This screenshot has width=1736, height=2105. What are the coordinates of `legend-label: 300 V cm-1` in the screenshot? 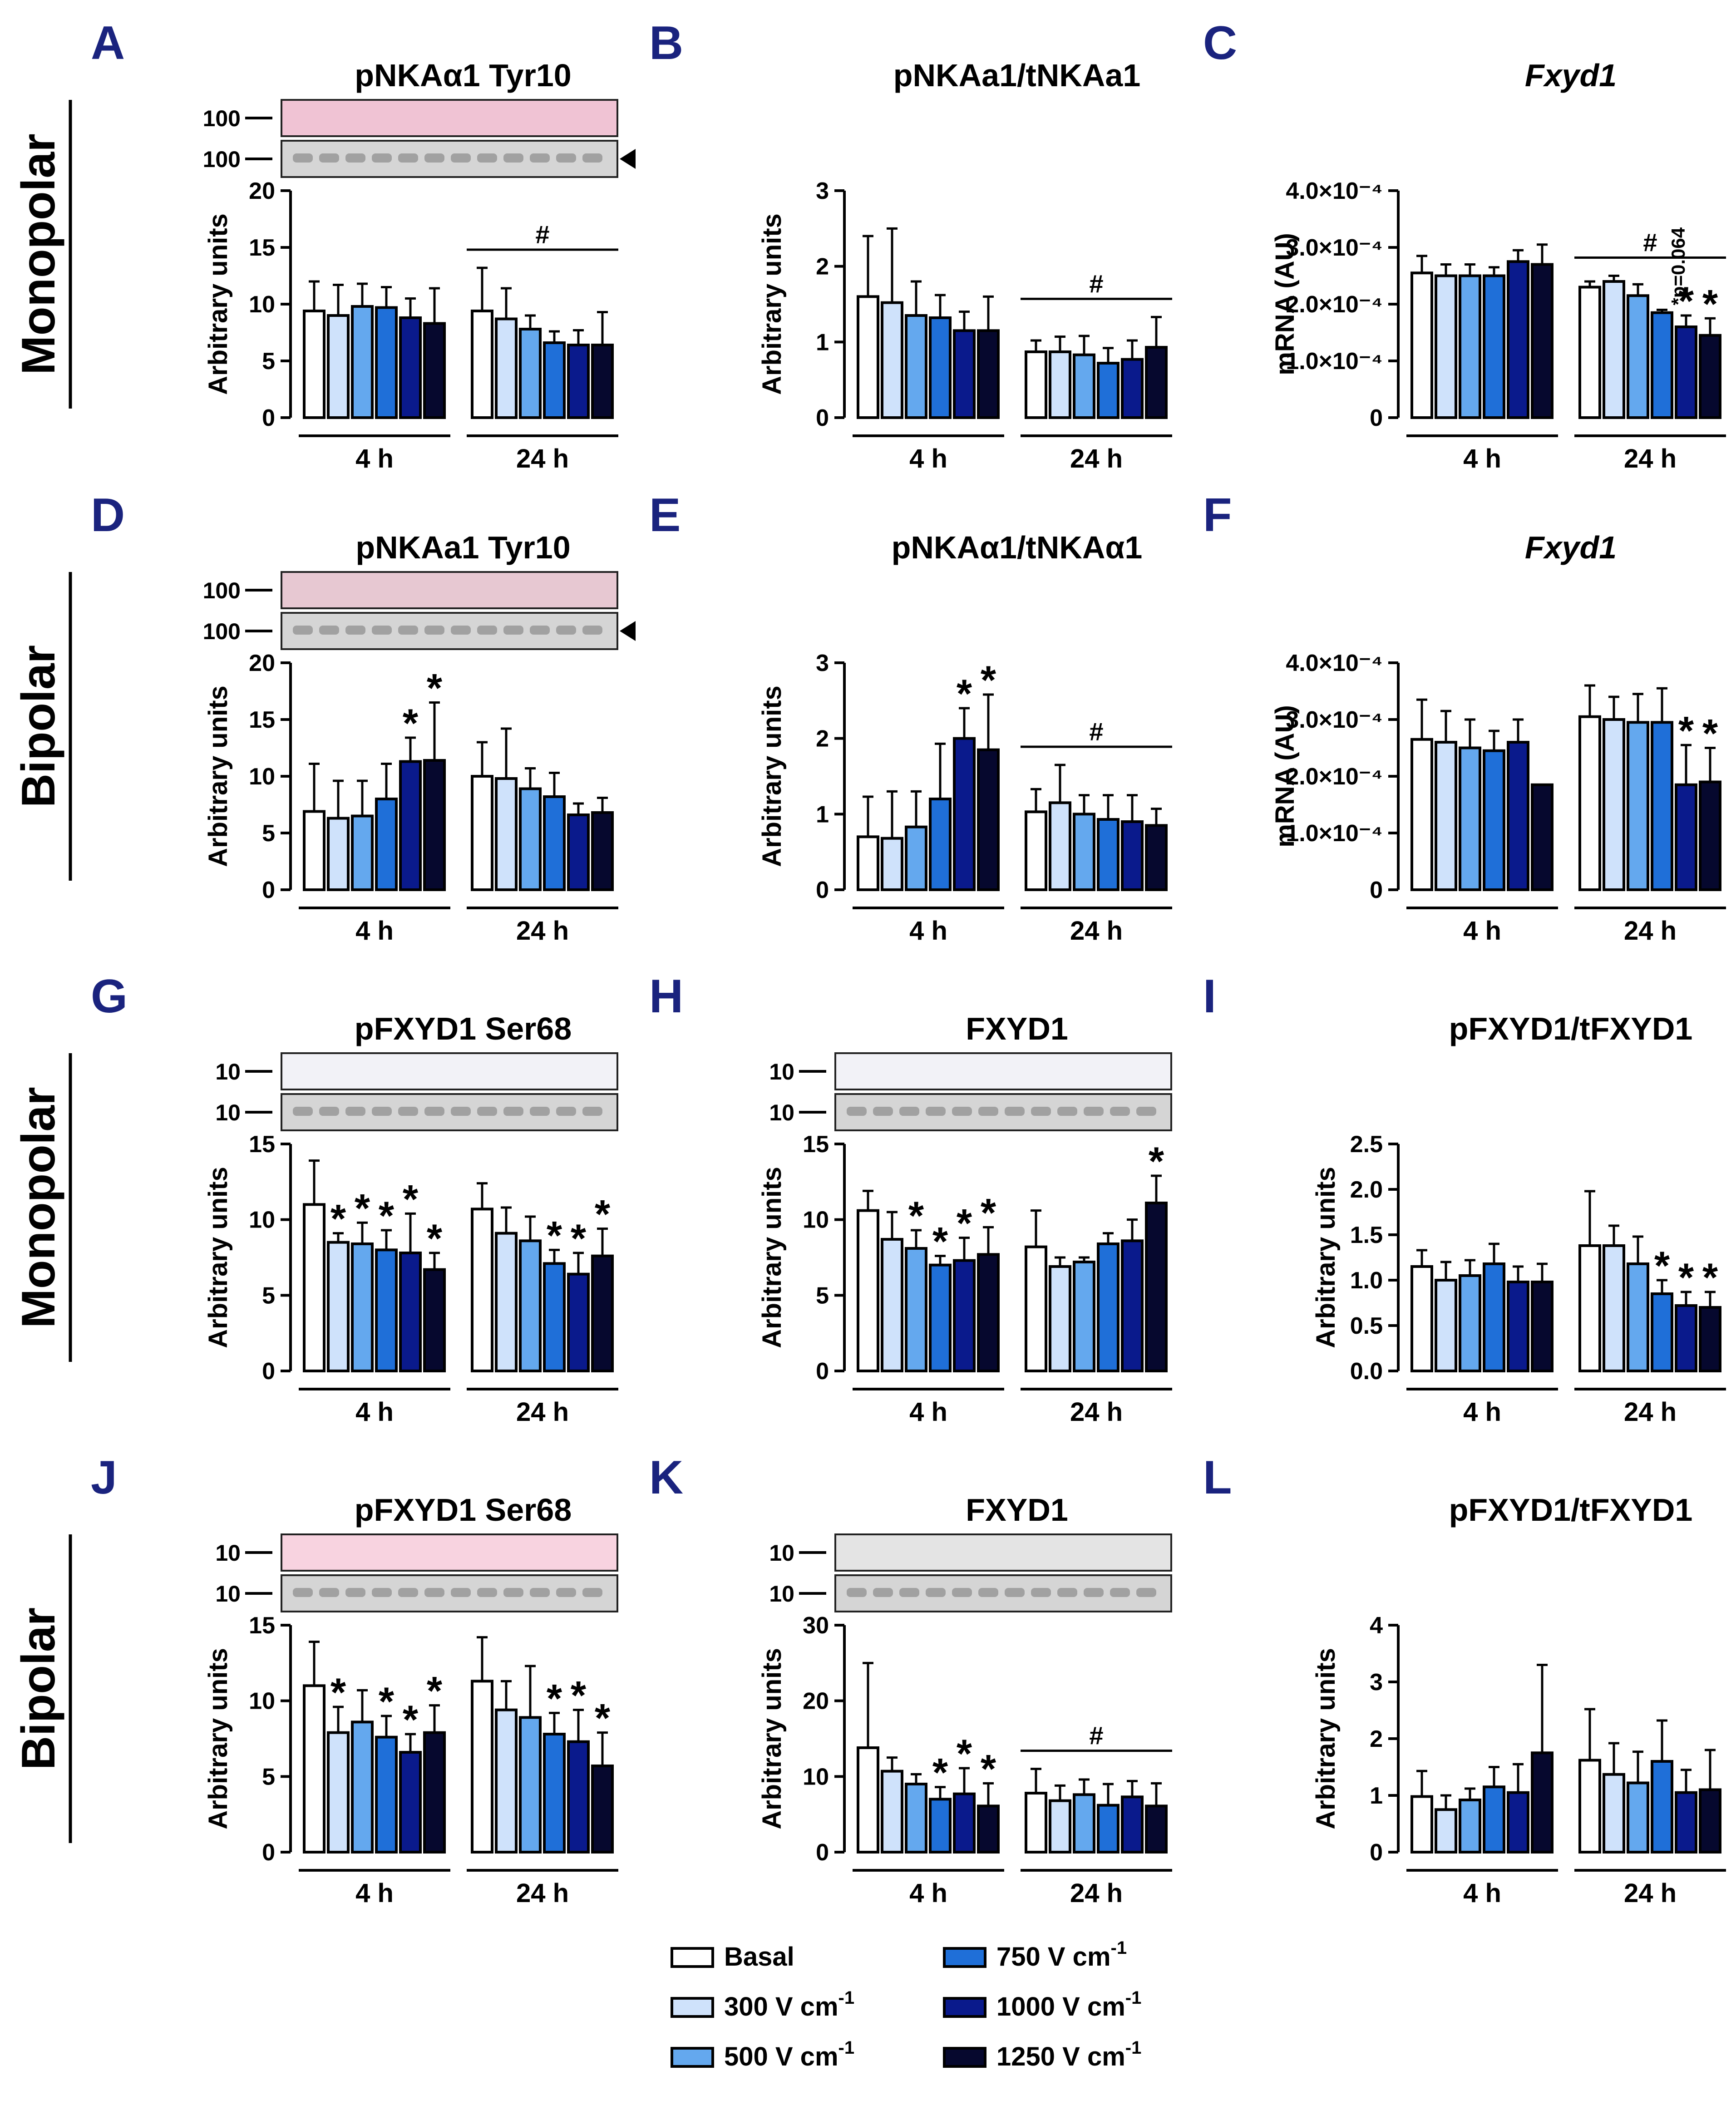 It's located at (789, 2004).